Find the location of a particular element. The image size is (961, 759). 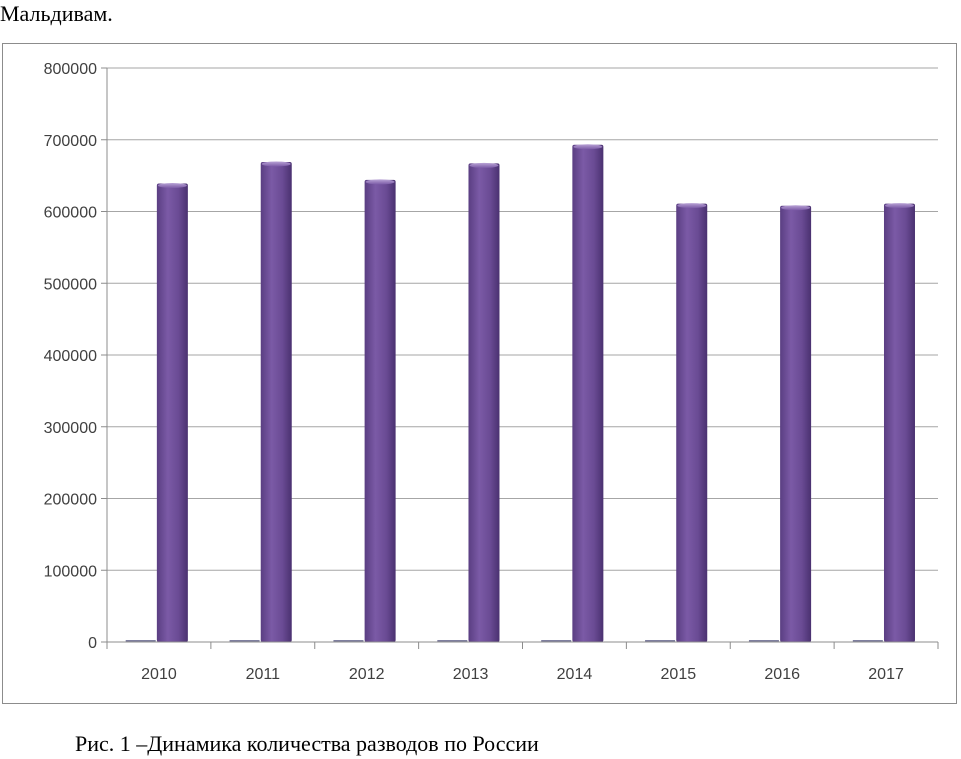

y-tick-label: 300000 is located at coordinates (70, 428).